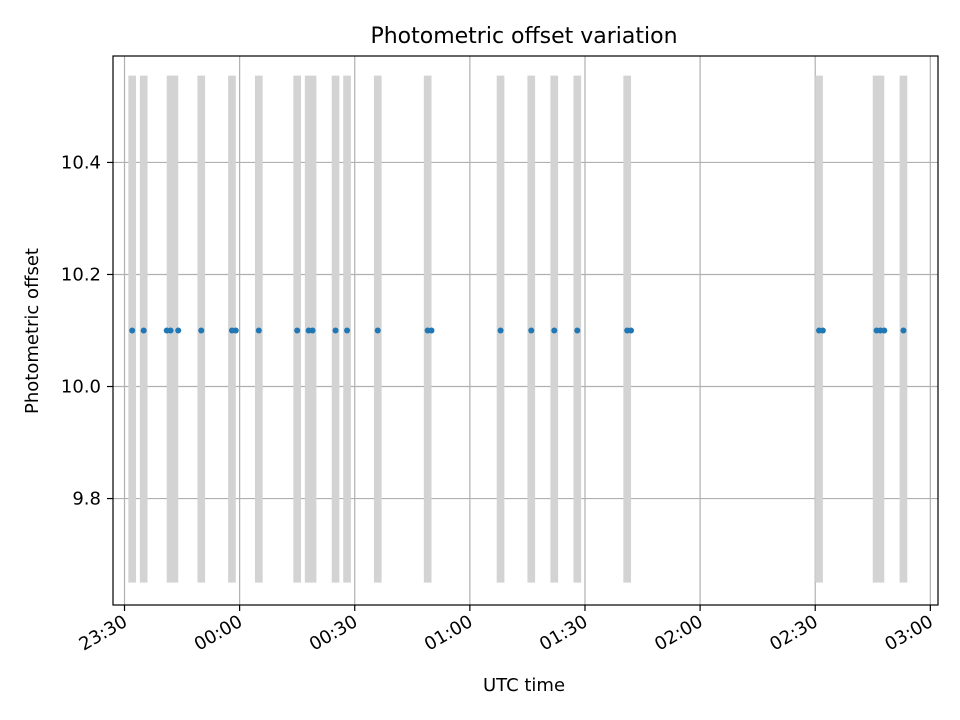 Image resolution: width=960 pixels, height=720 pixels. What do you see at coordinates (86, 499) in the screenshot?
I see `y-tick-label: 9.8` at bounding box center [86, 499].